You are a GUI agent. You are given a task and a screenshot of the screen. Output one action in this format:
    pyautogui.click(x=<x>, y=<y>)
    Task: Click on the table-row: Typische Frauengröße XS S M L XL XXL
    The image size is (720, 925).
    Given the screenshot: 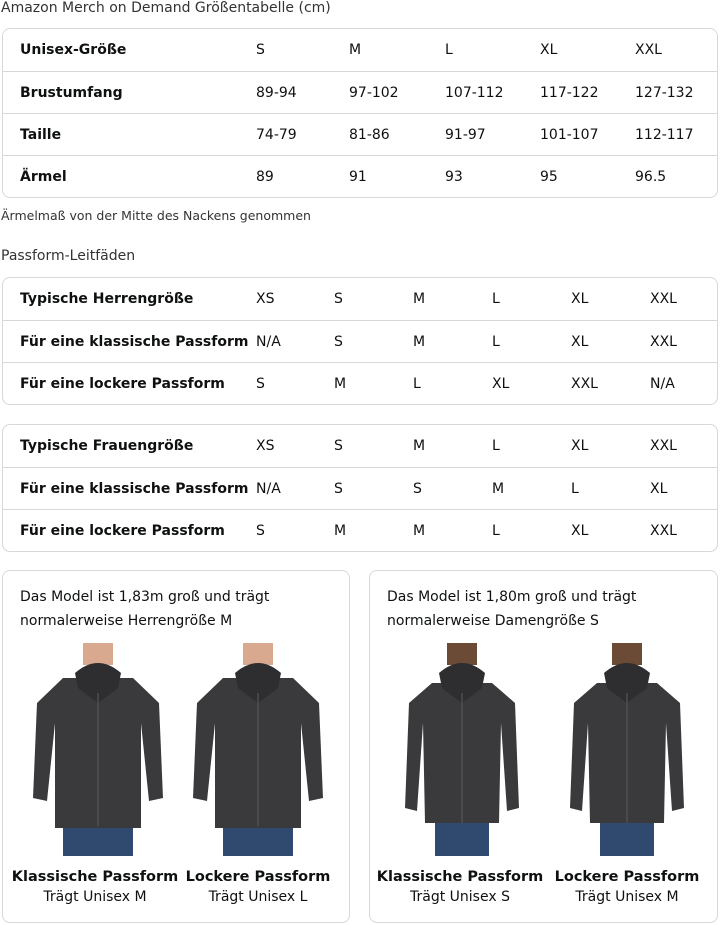 What is the action you would take?
    pyautogui.click(x=360, y=446)
    